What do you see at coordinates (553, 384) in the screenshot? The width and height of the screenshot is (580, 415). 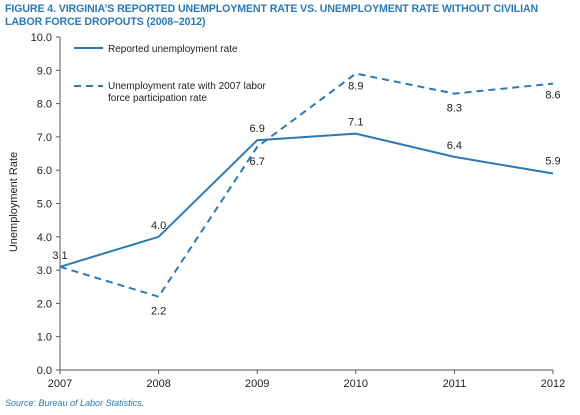 I see `x-tick-label: 2012` at bounding box center [553, 384].